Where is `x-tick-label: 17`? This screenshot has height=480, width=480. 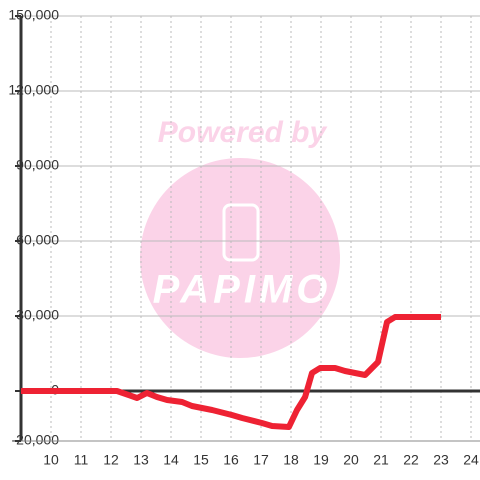
x-tick-label: 17 is located at coordinates (261, 460).